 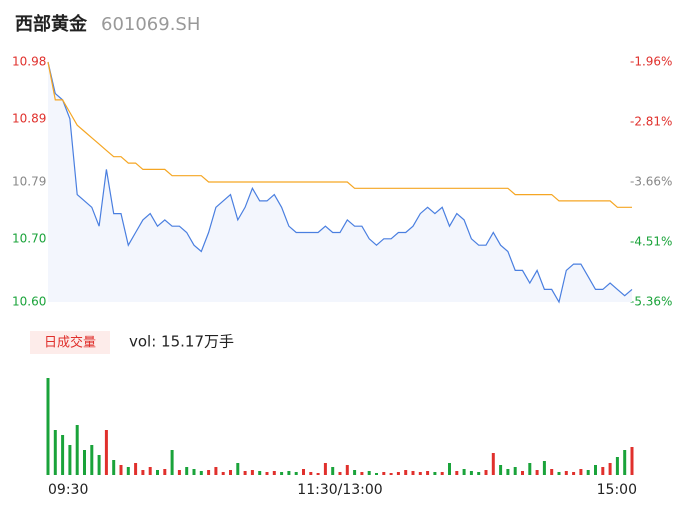 What do you see at coordinates (651, 302) in the screenshot?
I see `y2-tick-label: -5.36%` at bounding box center [651, 302].